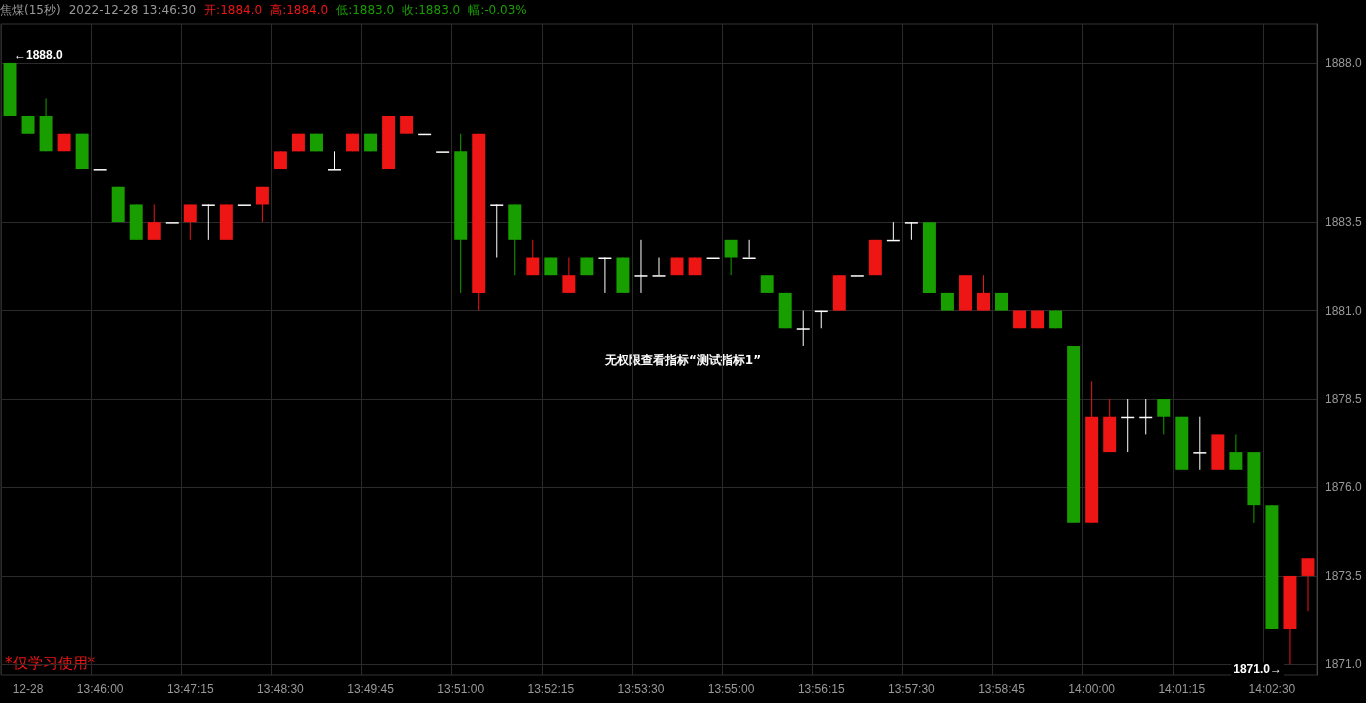 The width and height of the screenshot is (1366, 703). I want to click on x-tick-label: 12-28, so click(28, 689).